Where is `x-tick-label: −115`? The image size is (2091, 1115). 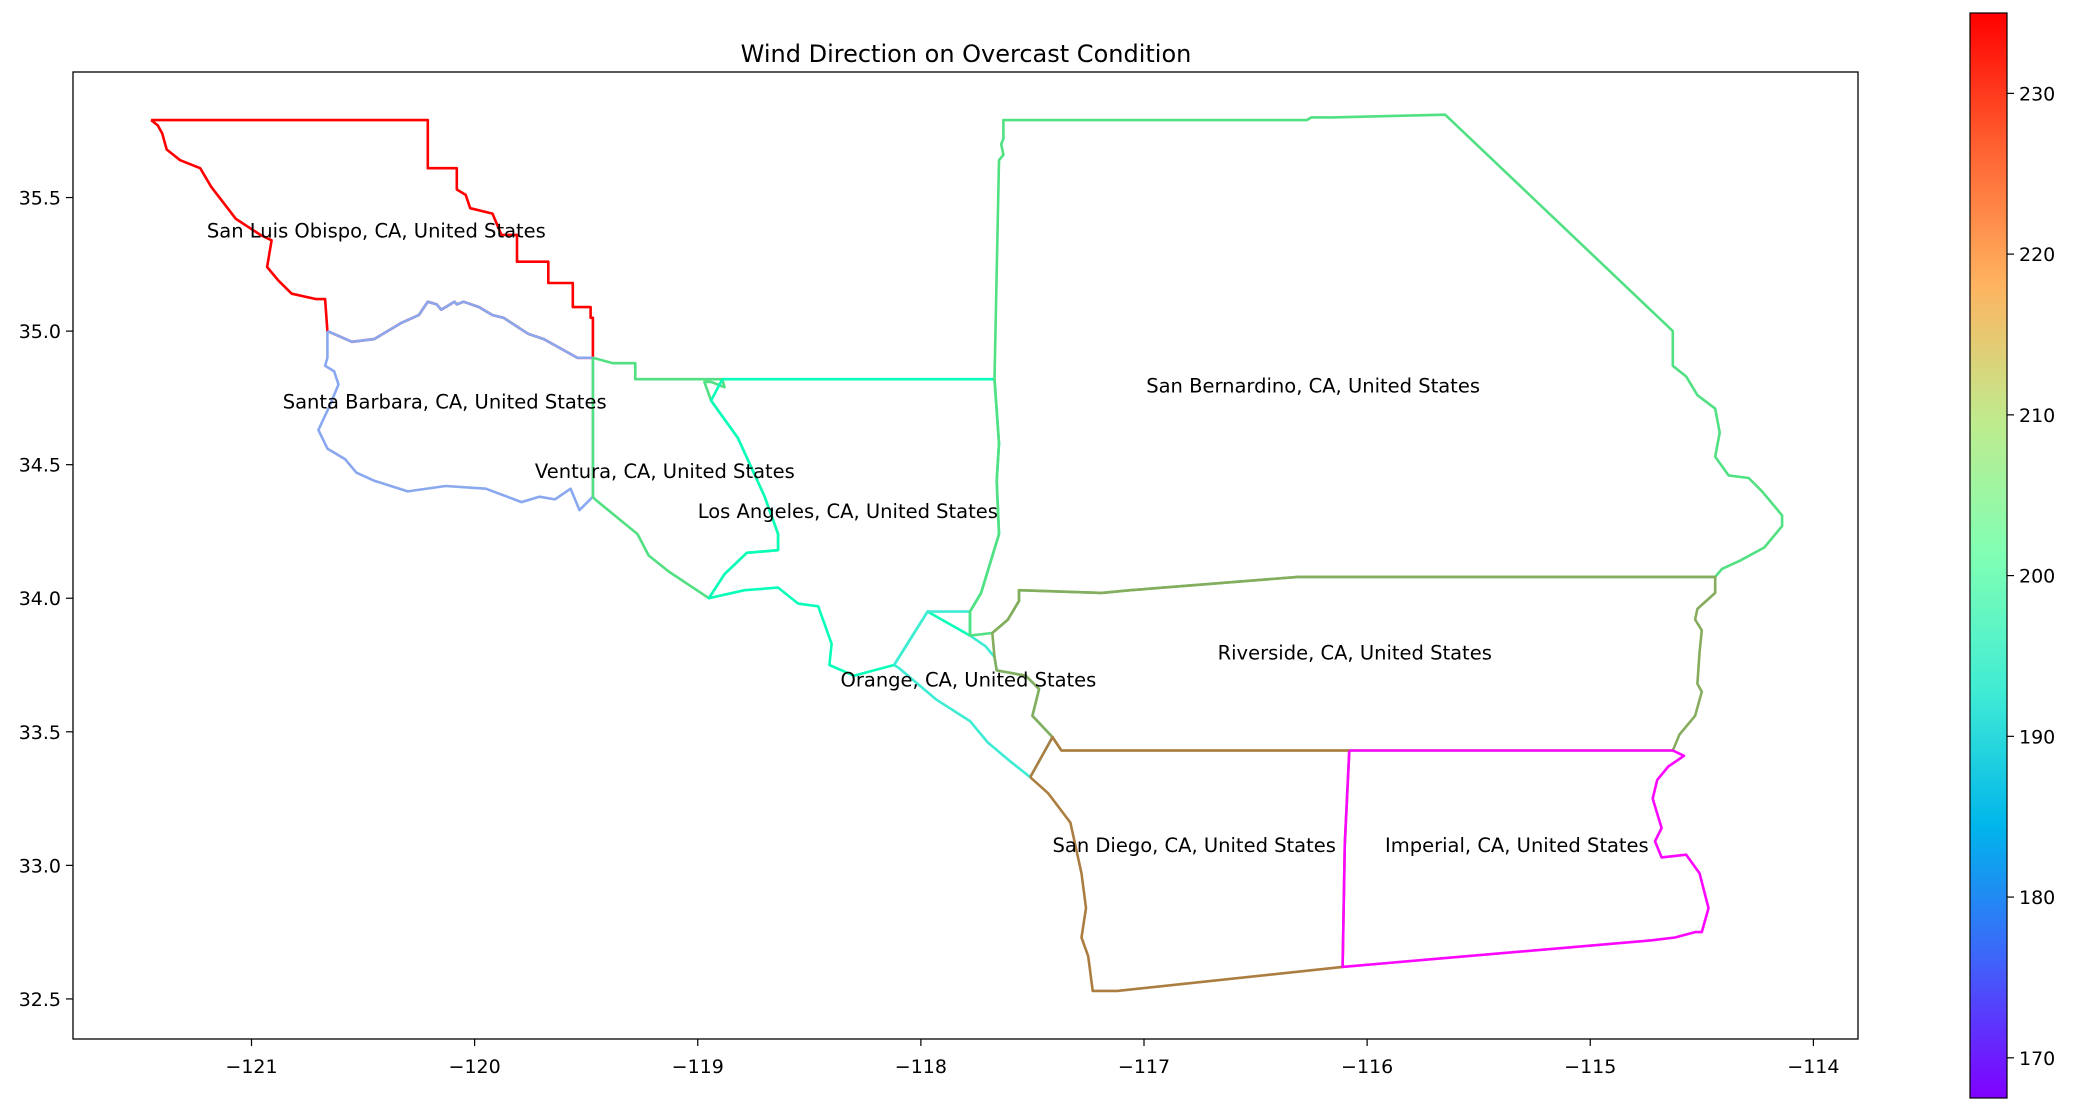 x-tick-label: −115 is located at coordinates (1590, 1067).